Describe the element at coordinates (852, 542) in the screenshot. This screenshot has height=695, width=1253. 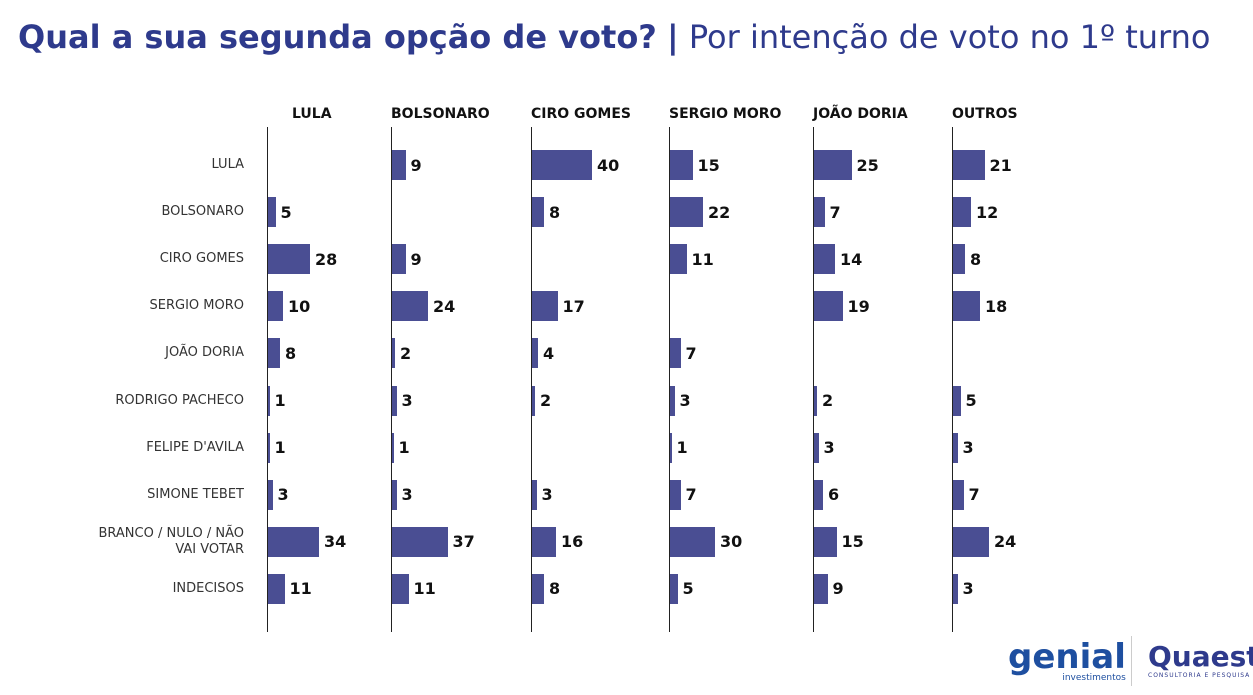
I see `value-label: 15` at that location.